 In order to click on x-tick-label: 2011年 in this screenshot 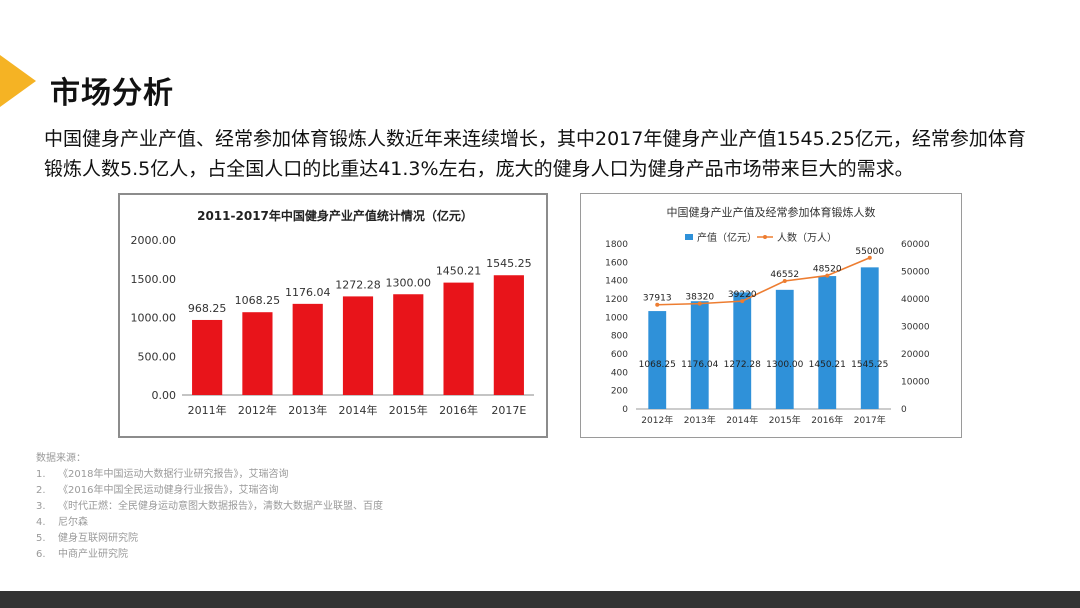, I will do `click(207, 410)`.